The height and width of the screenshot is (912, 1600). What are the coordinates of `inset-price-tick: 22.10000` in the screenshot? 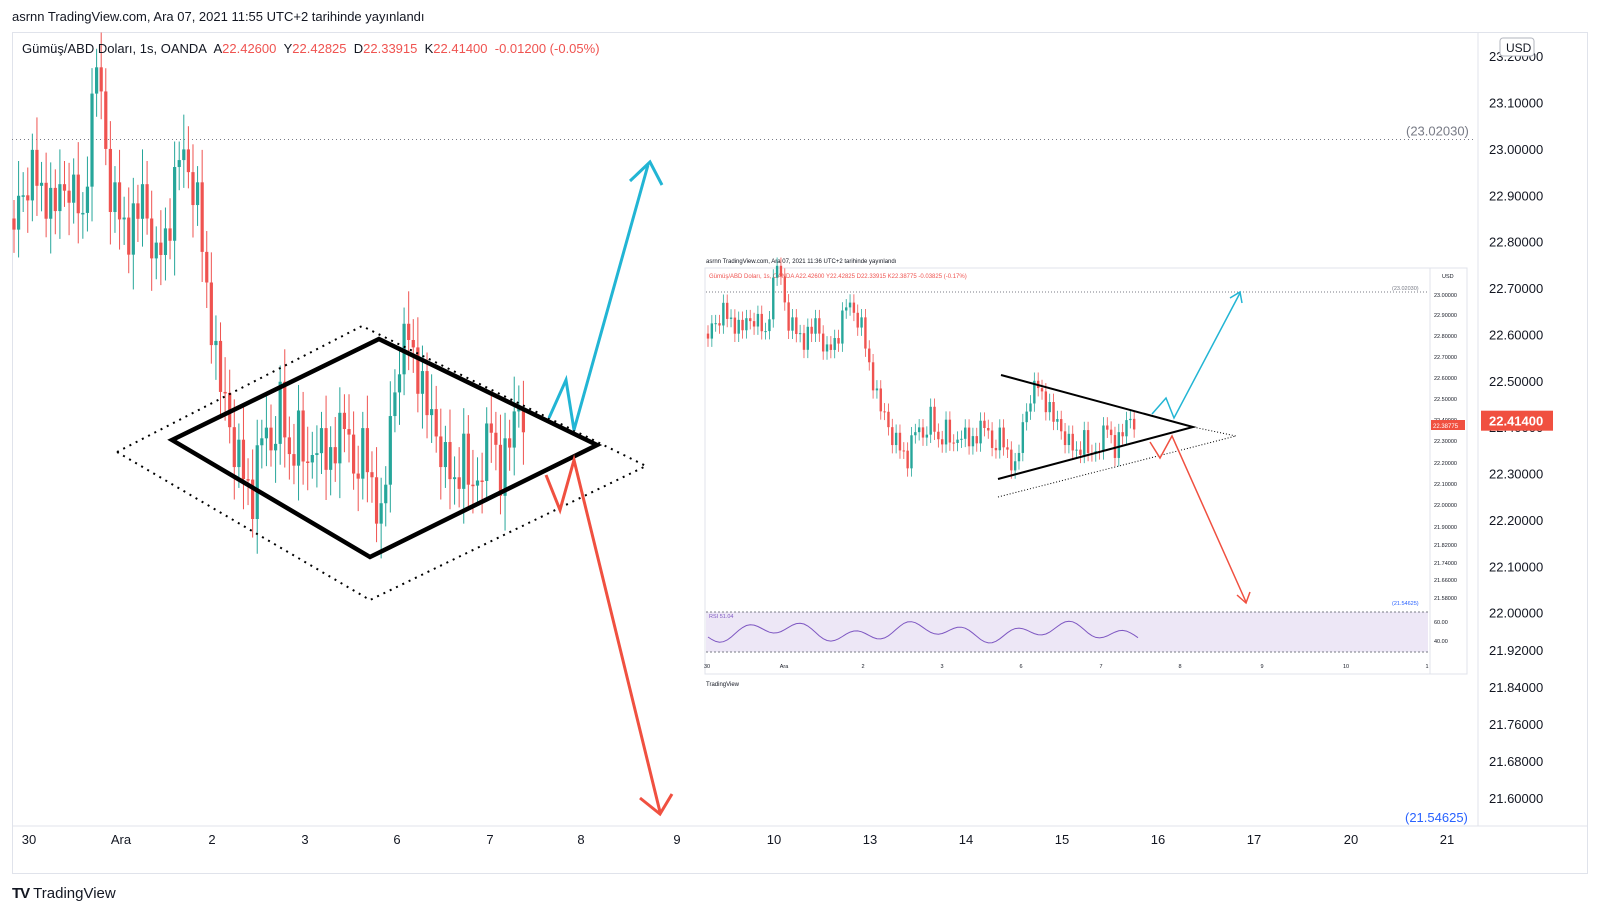 It's located at (1445, 485).